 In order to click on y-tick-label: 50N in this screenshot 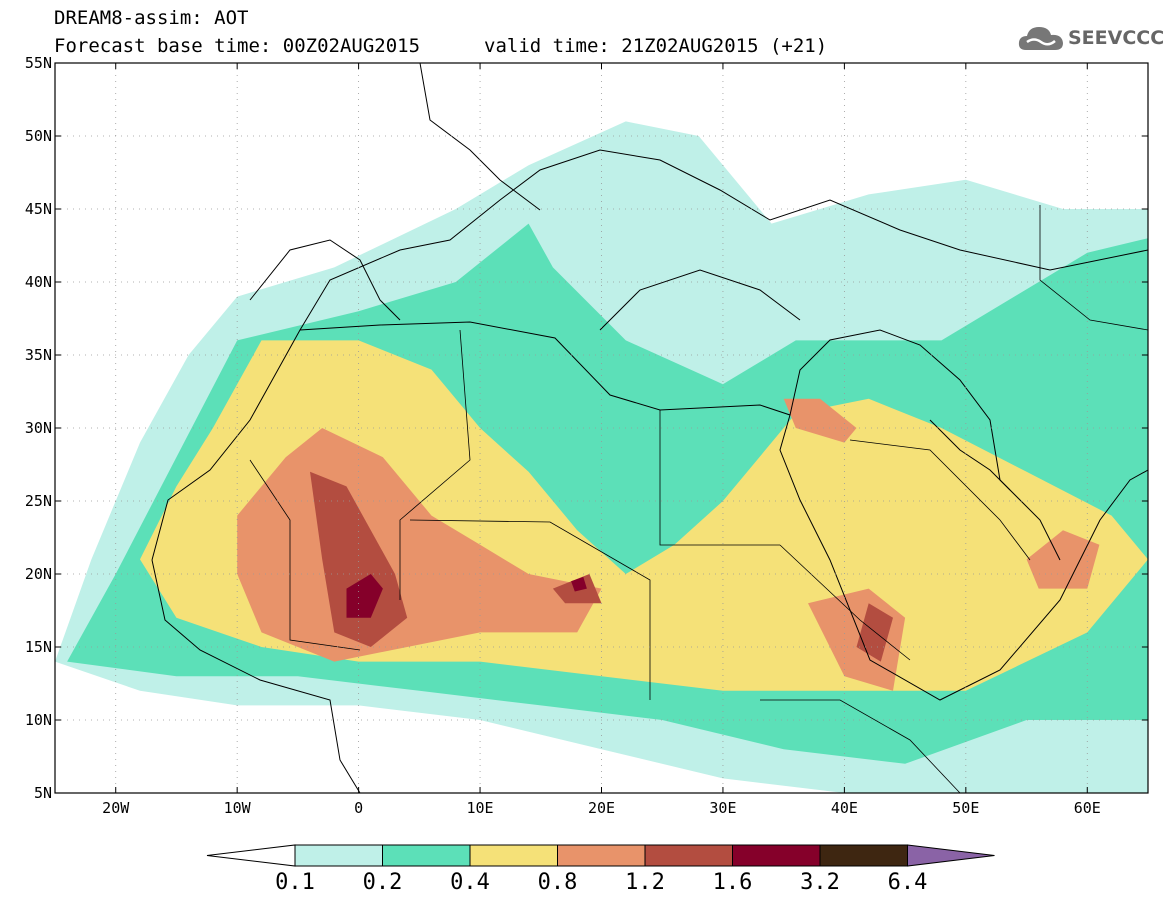, I will do `click(38, 136)`.